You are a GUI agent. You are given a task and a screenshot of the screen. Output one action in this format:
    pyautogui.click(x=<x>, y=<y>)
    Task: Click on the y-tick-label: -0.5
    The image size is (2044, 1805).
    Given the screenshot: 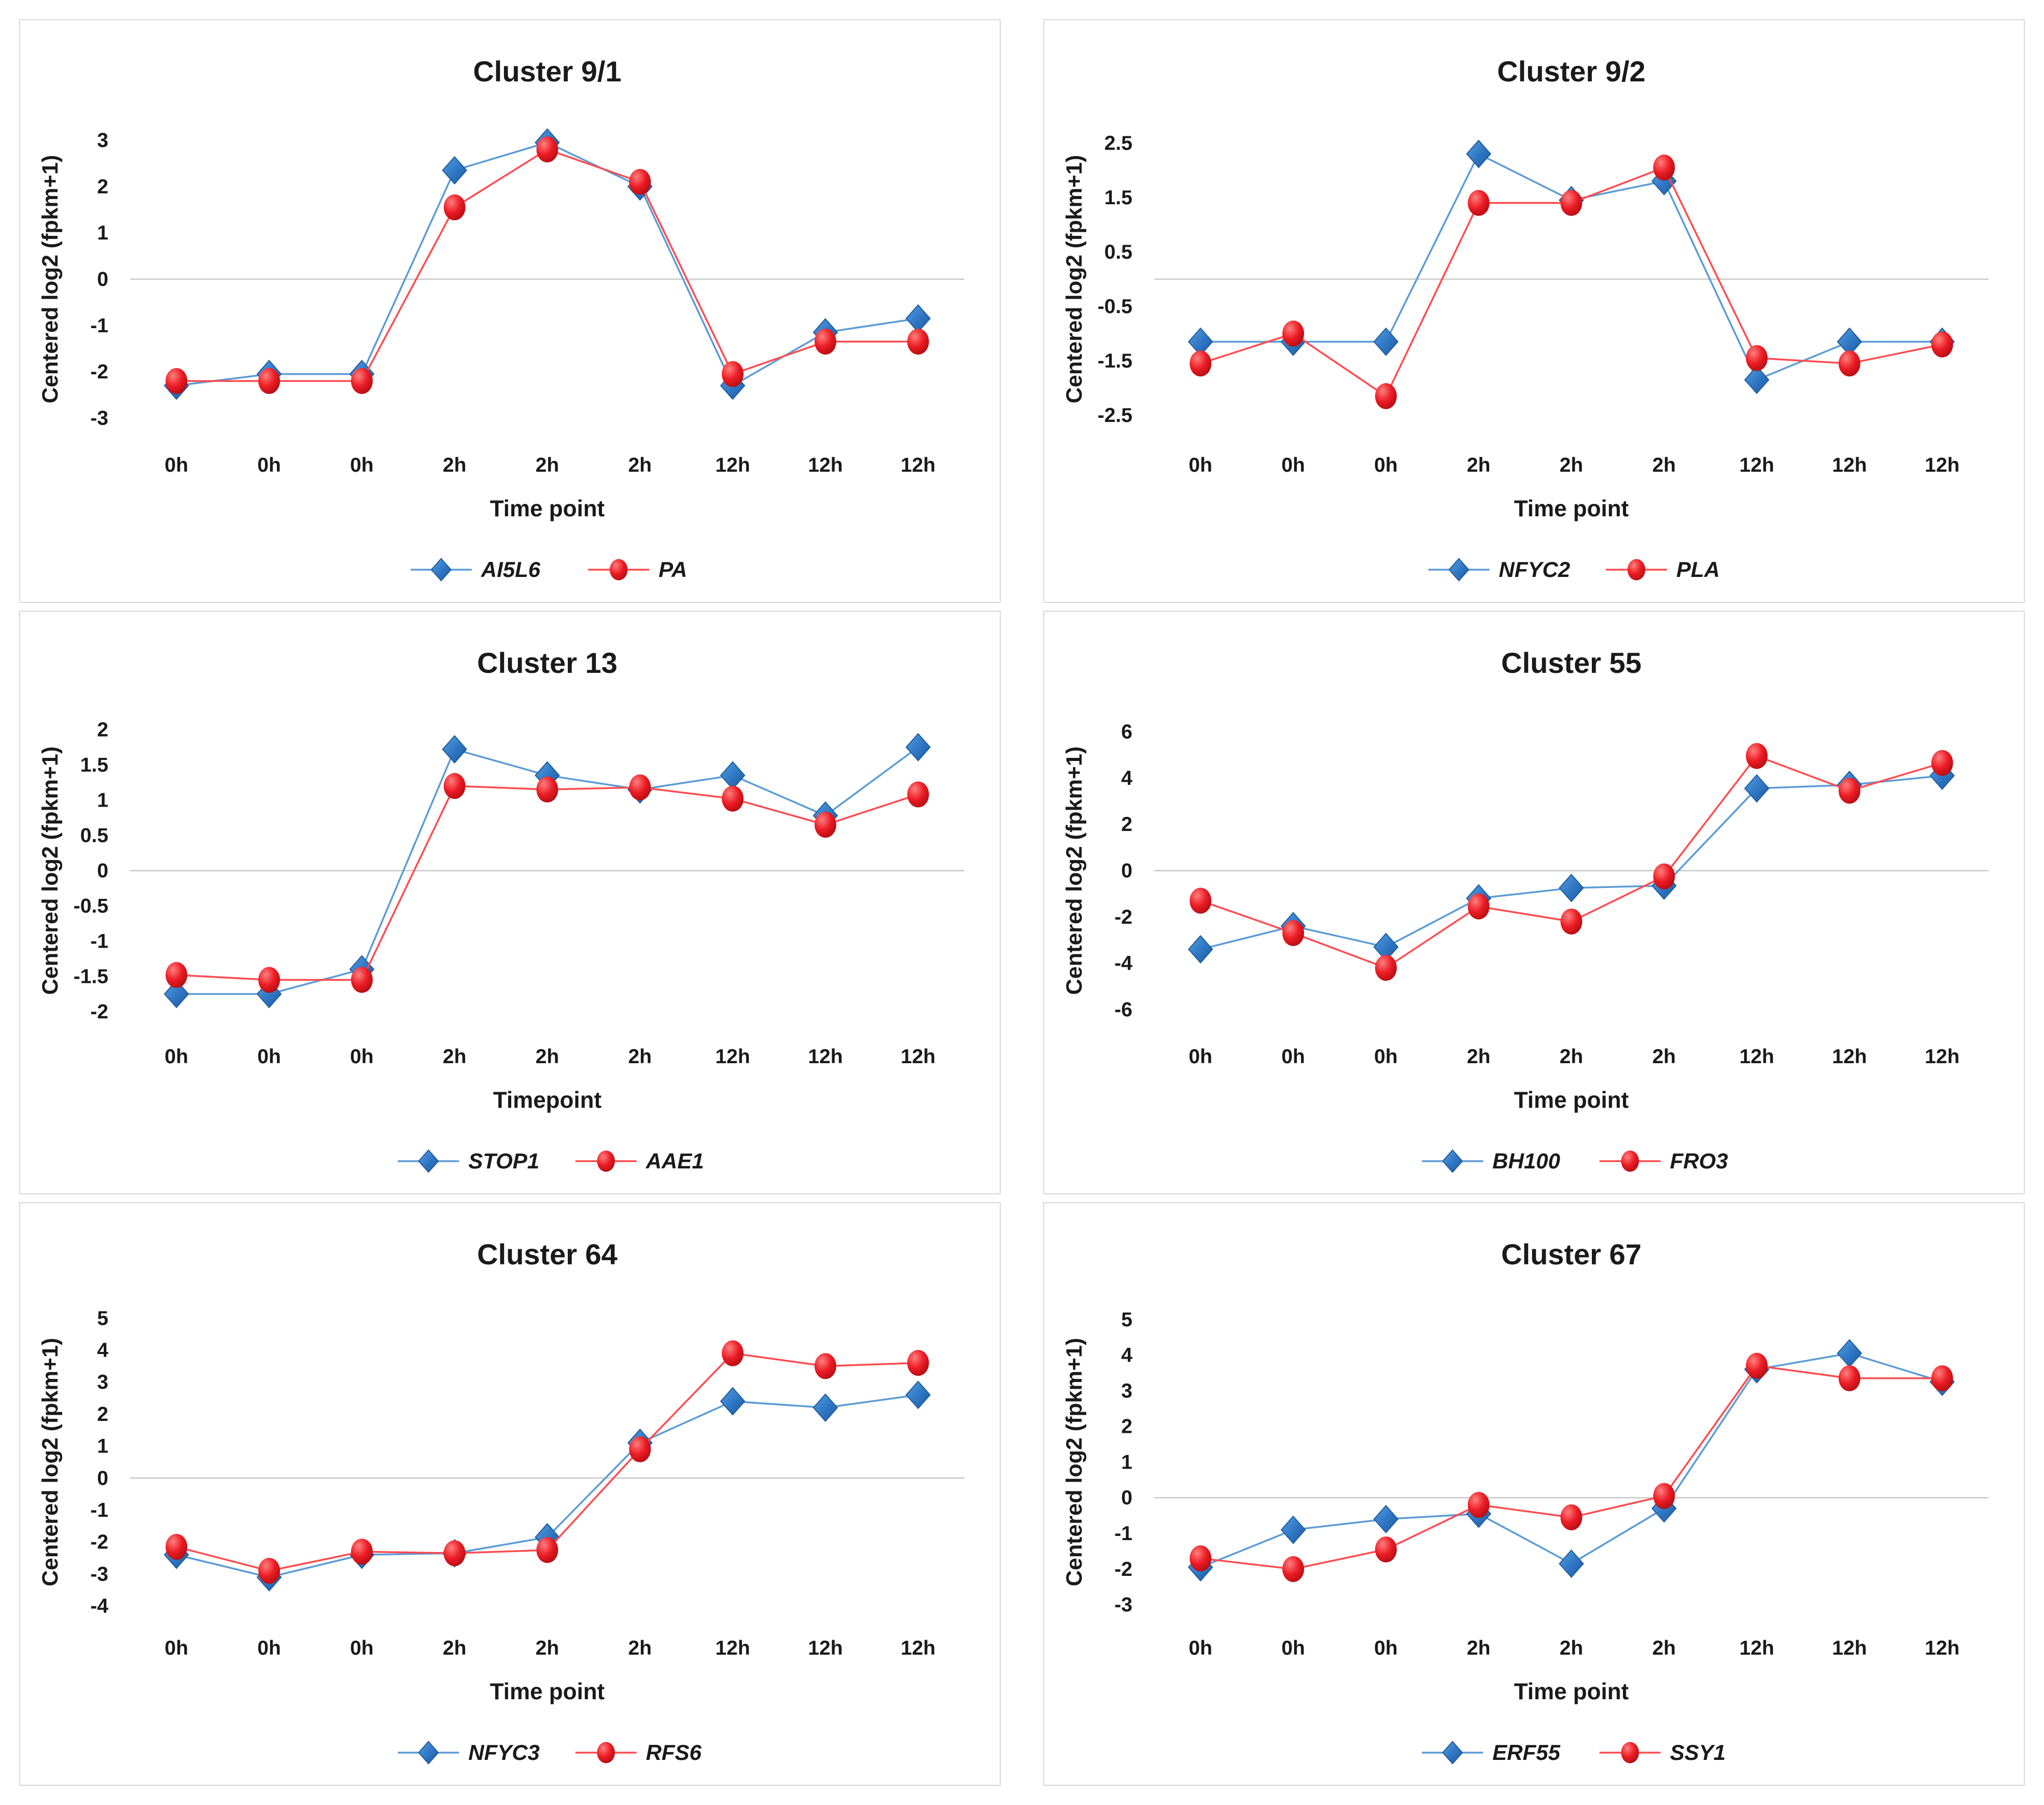 What is the action you would take?
    pyautogui.click(x=91, y=906)
    